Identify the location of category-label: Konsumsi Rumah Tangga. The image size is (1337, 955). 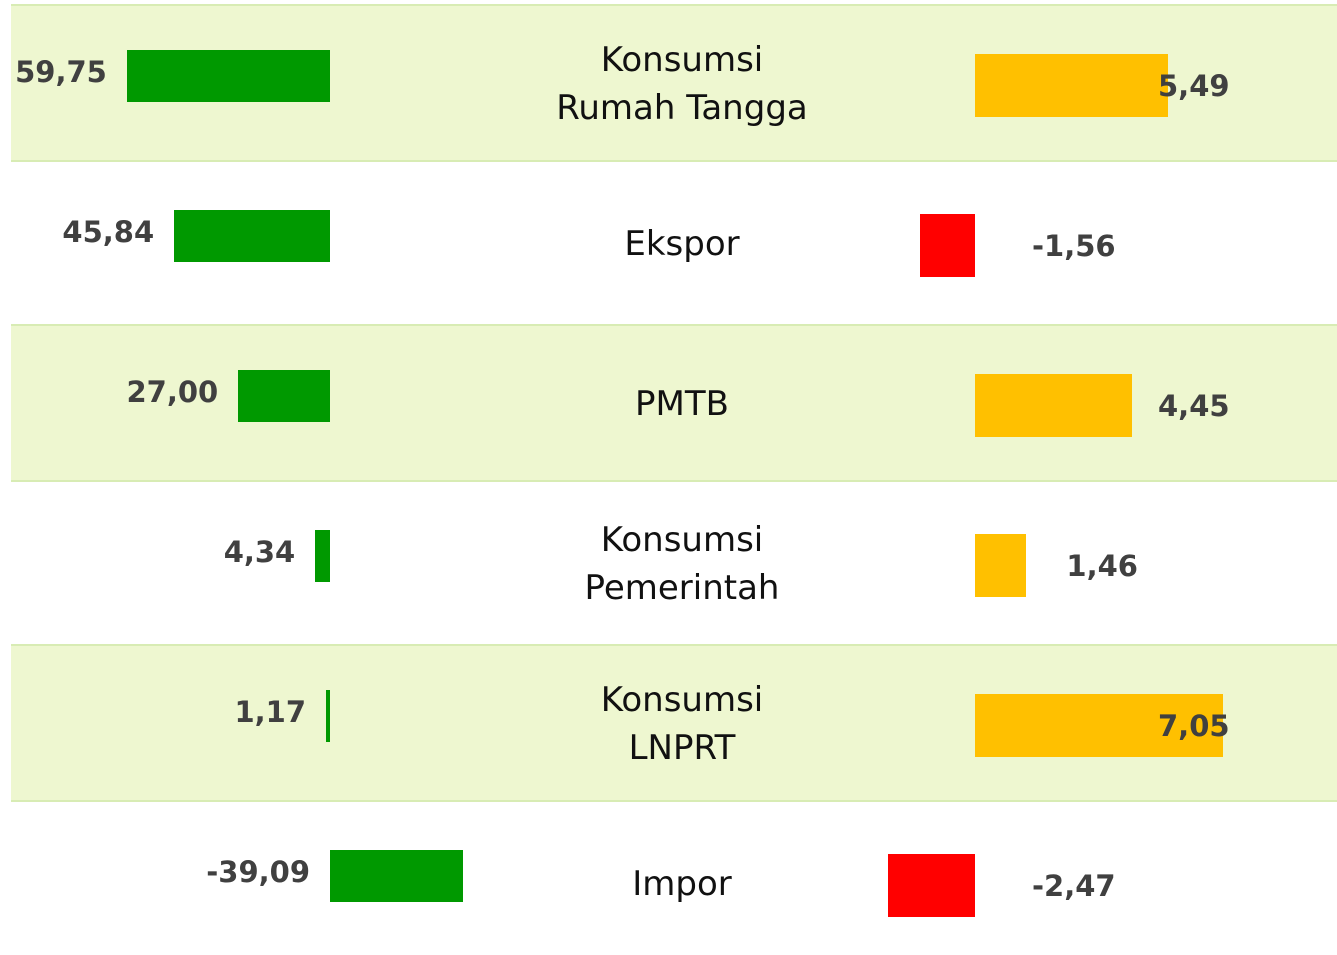
(682, 84).